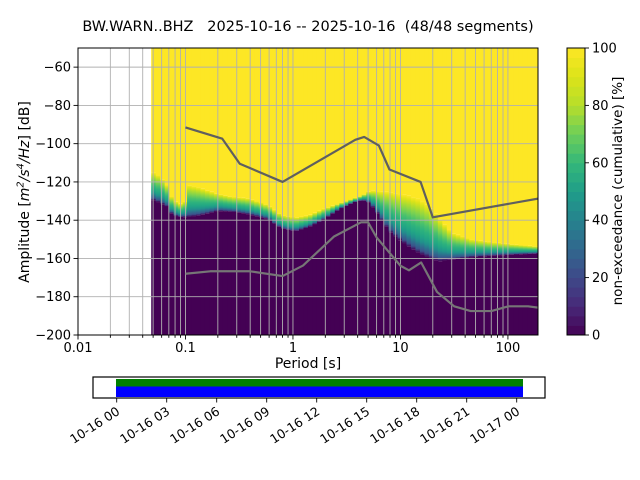 The width and height of the screenshot is (640, 480). What do you see at coordinates (57, 68) in the screenshot?
I see `y-tick-label: −60` at bounding box center [57, 68].